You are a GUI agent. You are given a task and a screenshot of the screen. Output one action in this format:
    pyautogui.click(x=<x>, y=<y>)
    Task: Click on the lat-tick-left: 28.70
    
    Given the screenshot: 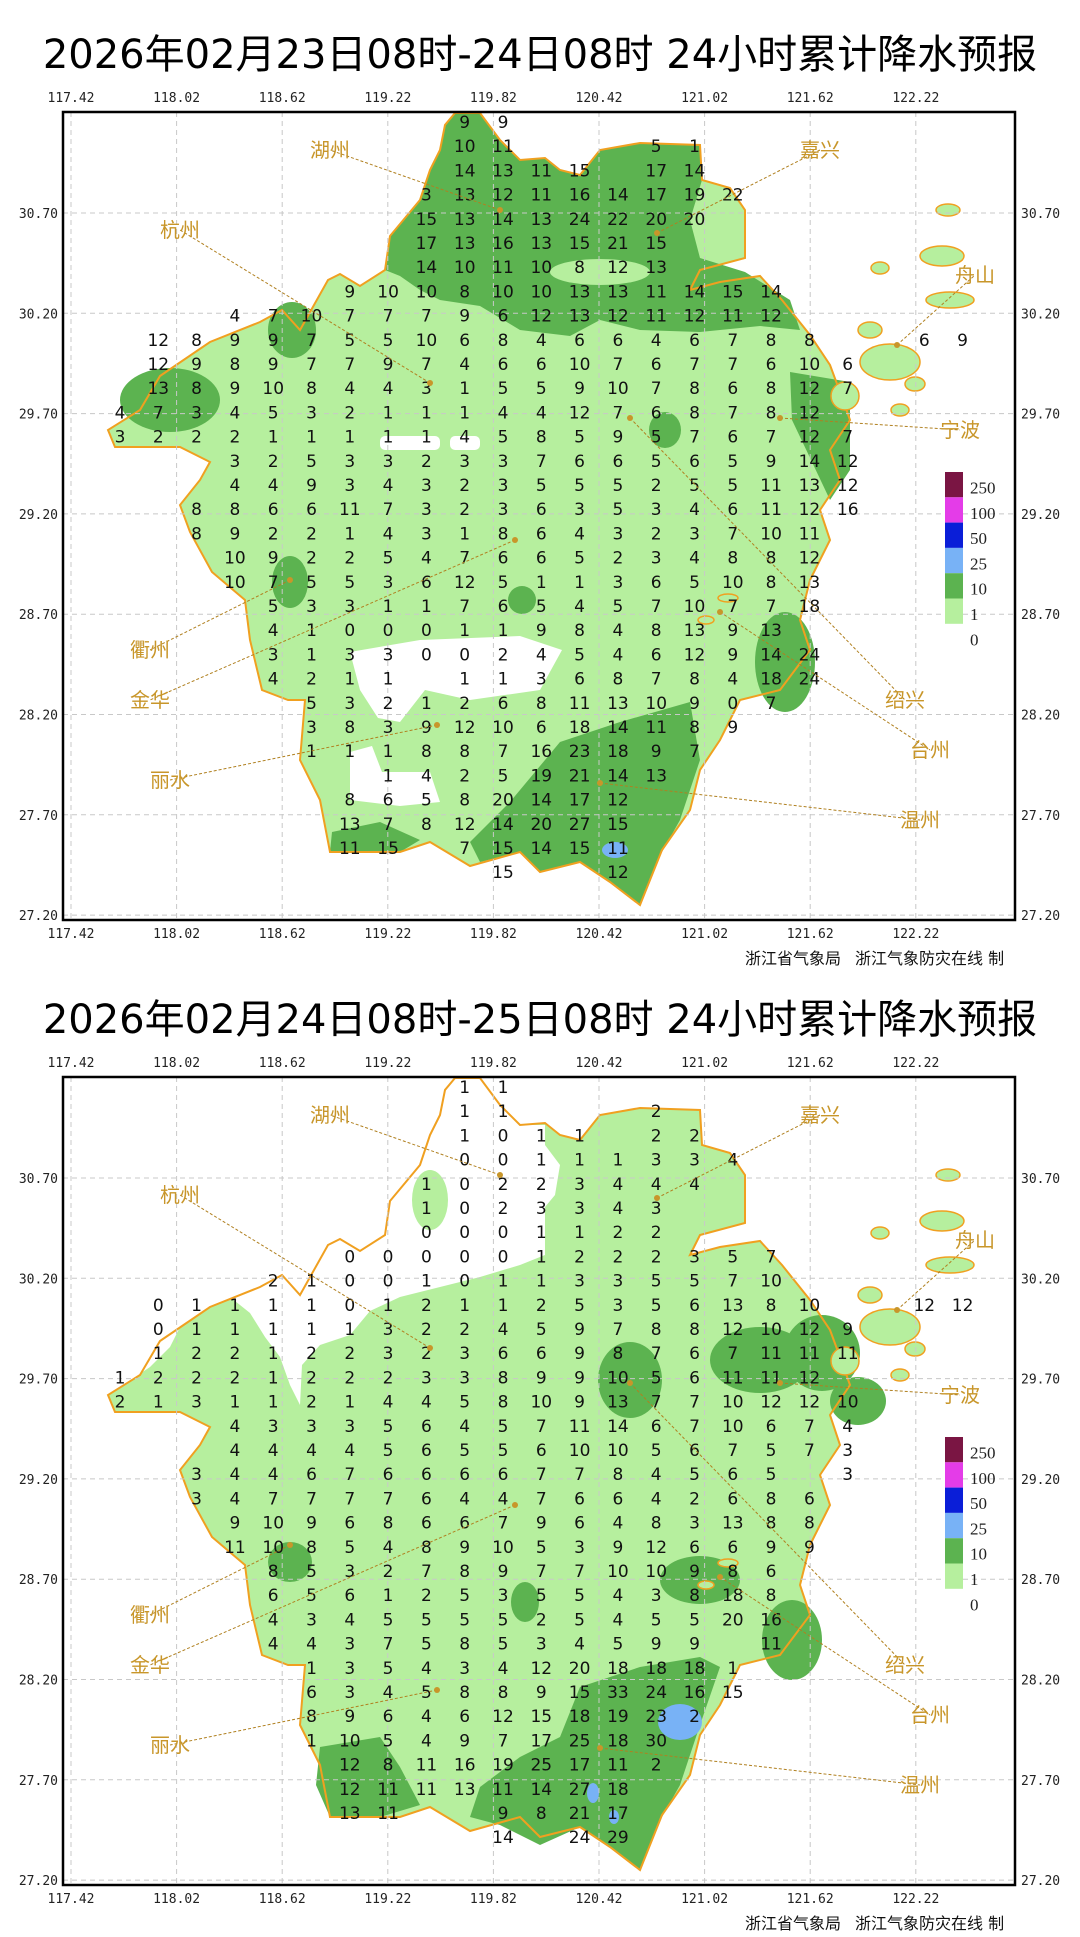 What is the action you would take?
    pyautogui.click(x=38, y=1580)
    